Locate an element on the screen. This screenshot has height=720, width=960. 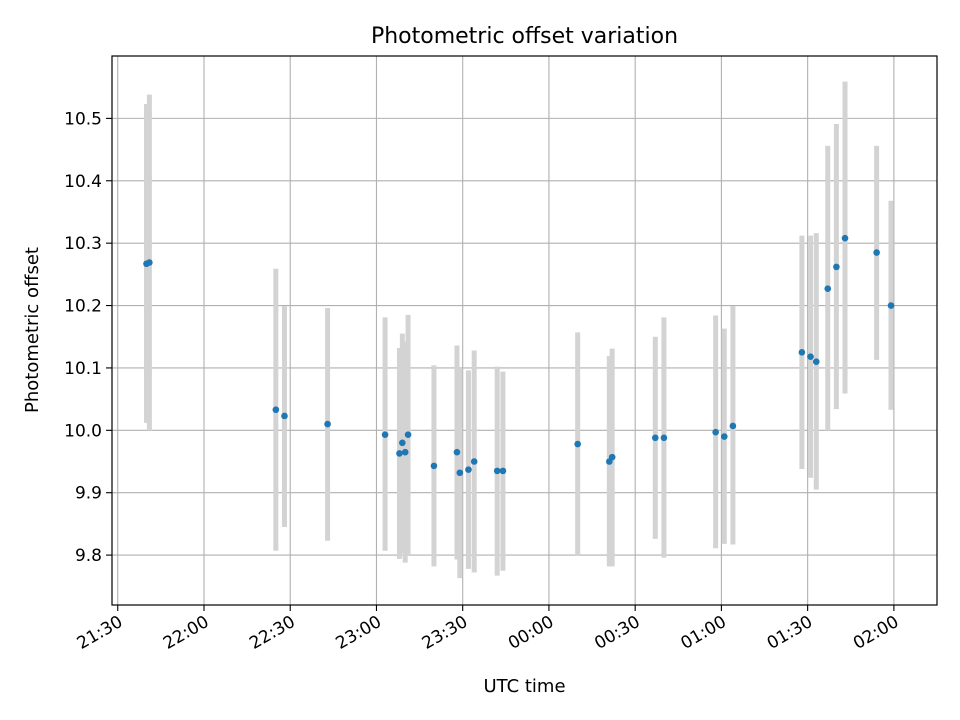
y-tick-label: 10.4 is located at coordinates (83, 182).